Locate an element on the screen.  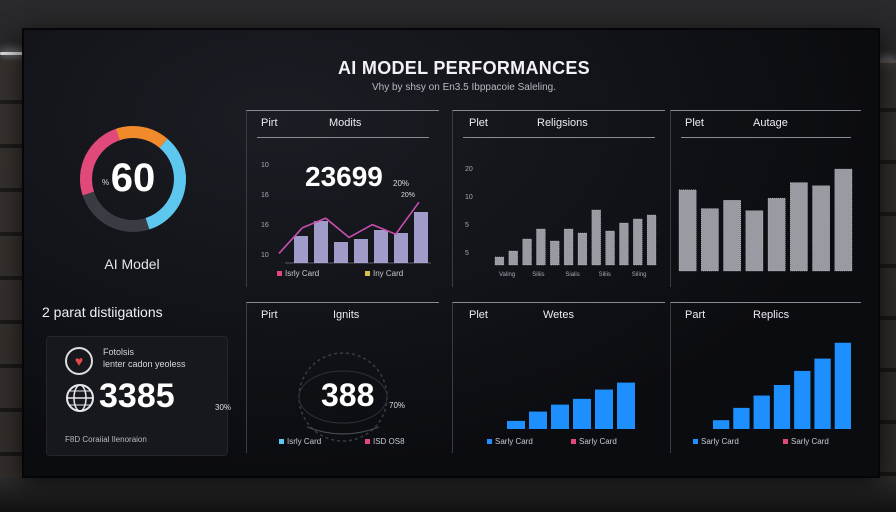
panel-religions-h2: Religsions is located at coordinates (562, 123).